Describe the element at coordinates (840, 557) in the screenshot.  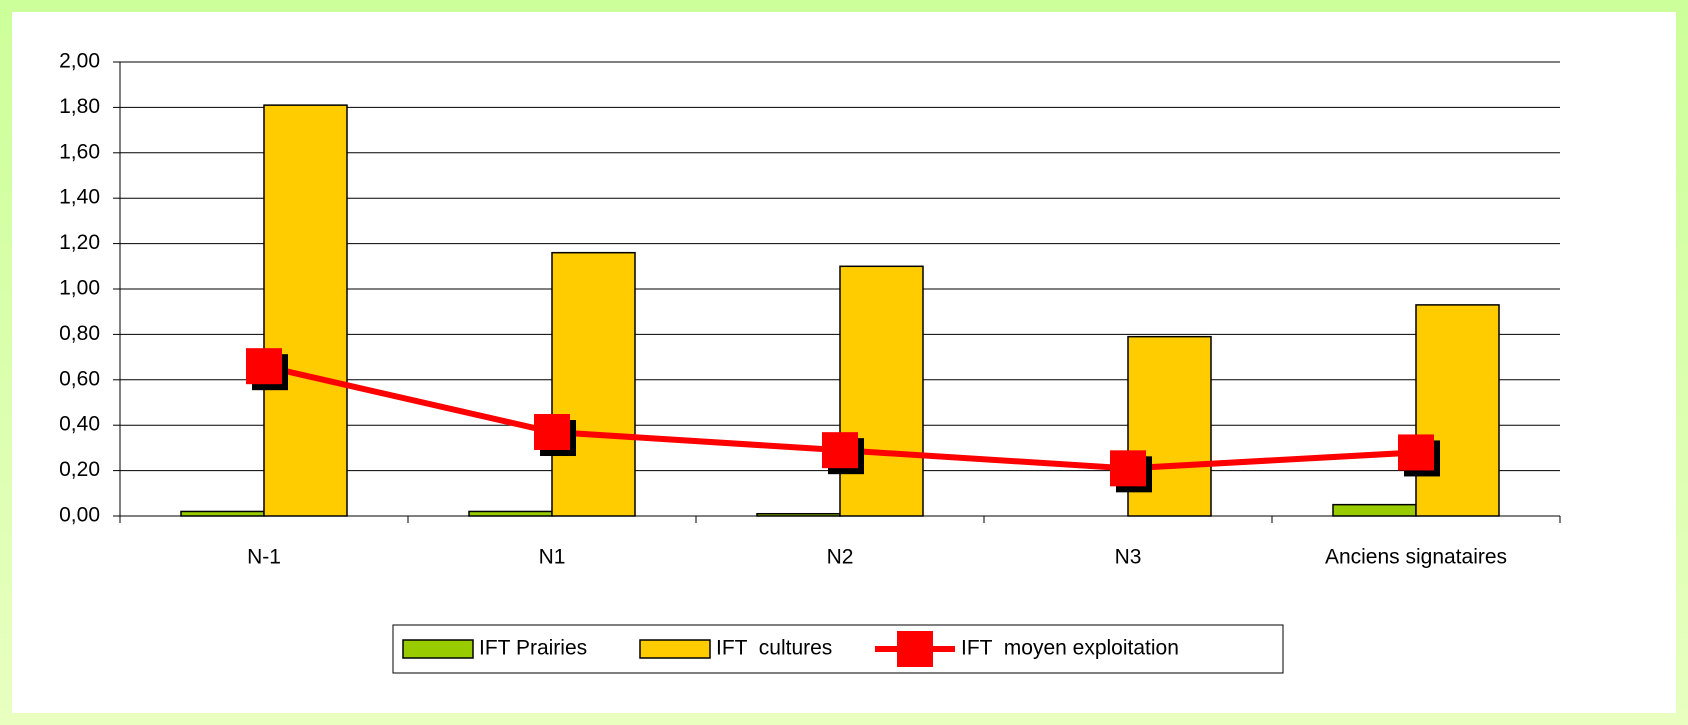
I see `x-tick-label: N2` at that location.